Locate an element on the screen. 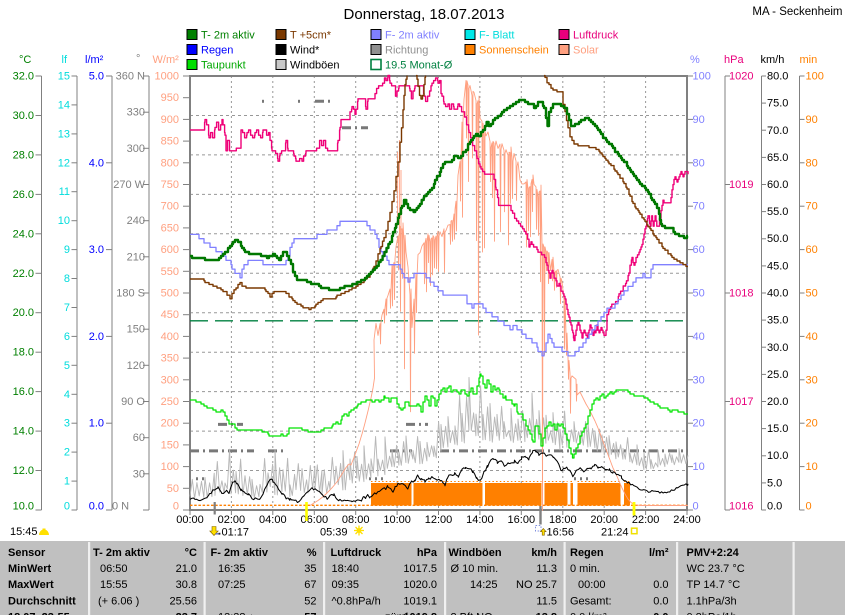 The image size is (845, 615). svg-text: 950 is located at coordinates (170, 98).